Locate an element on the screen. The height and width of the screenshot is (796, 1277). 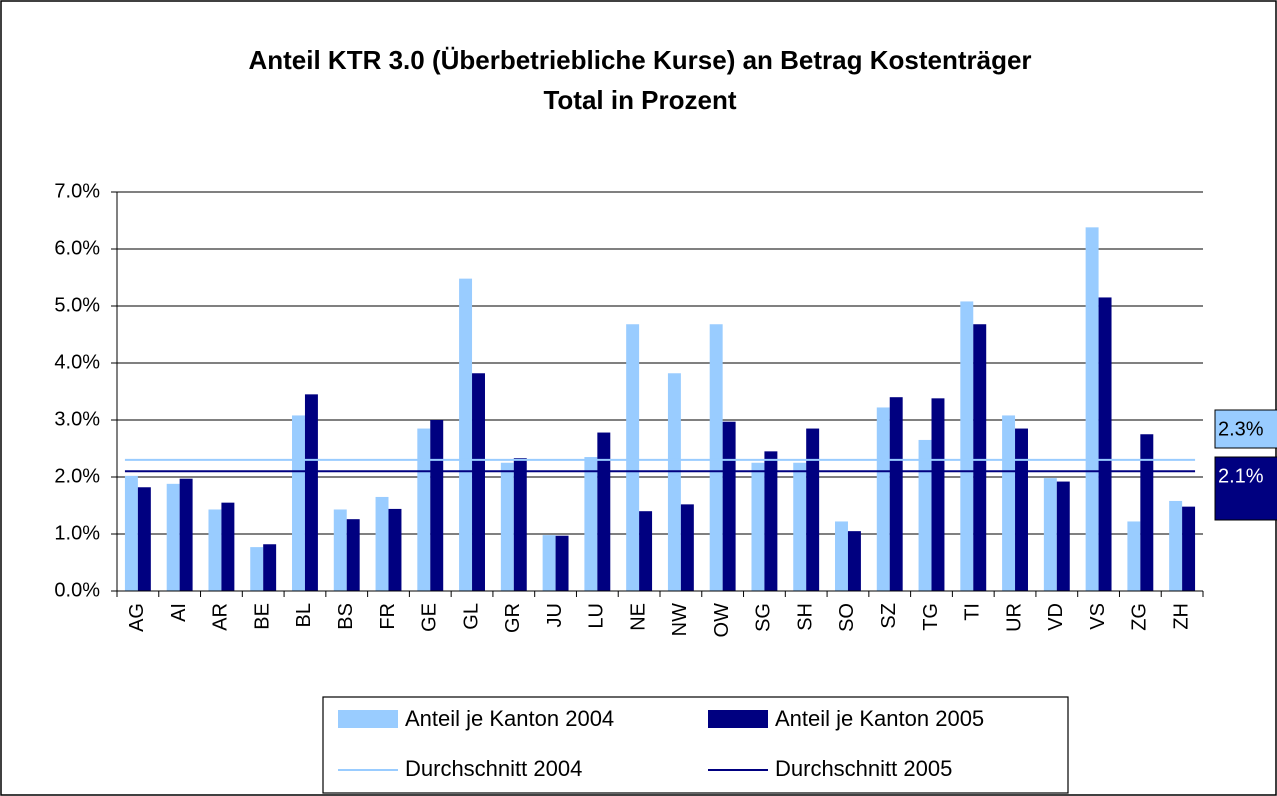
x-tick-label: GE is located at coordinates (430, 617).